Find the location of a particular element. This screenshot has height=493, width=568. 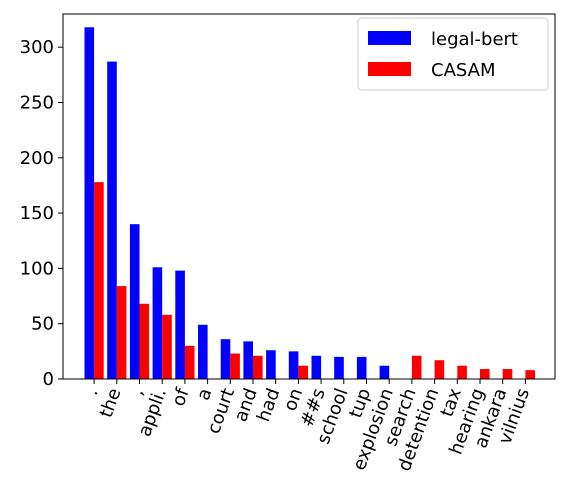

x-tick-label-the: the is located at coordinates (111, 403).